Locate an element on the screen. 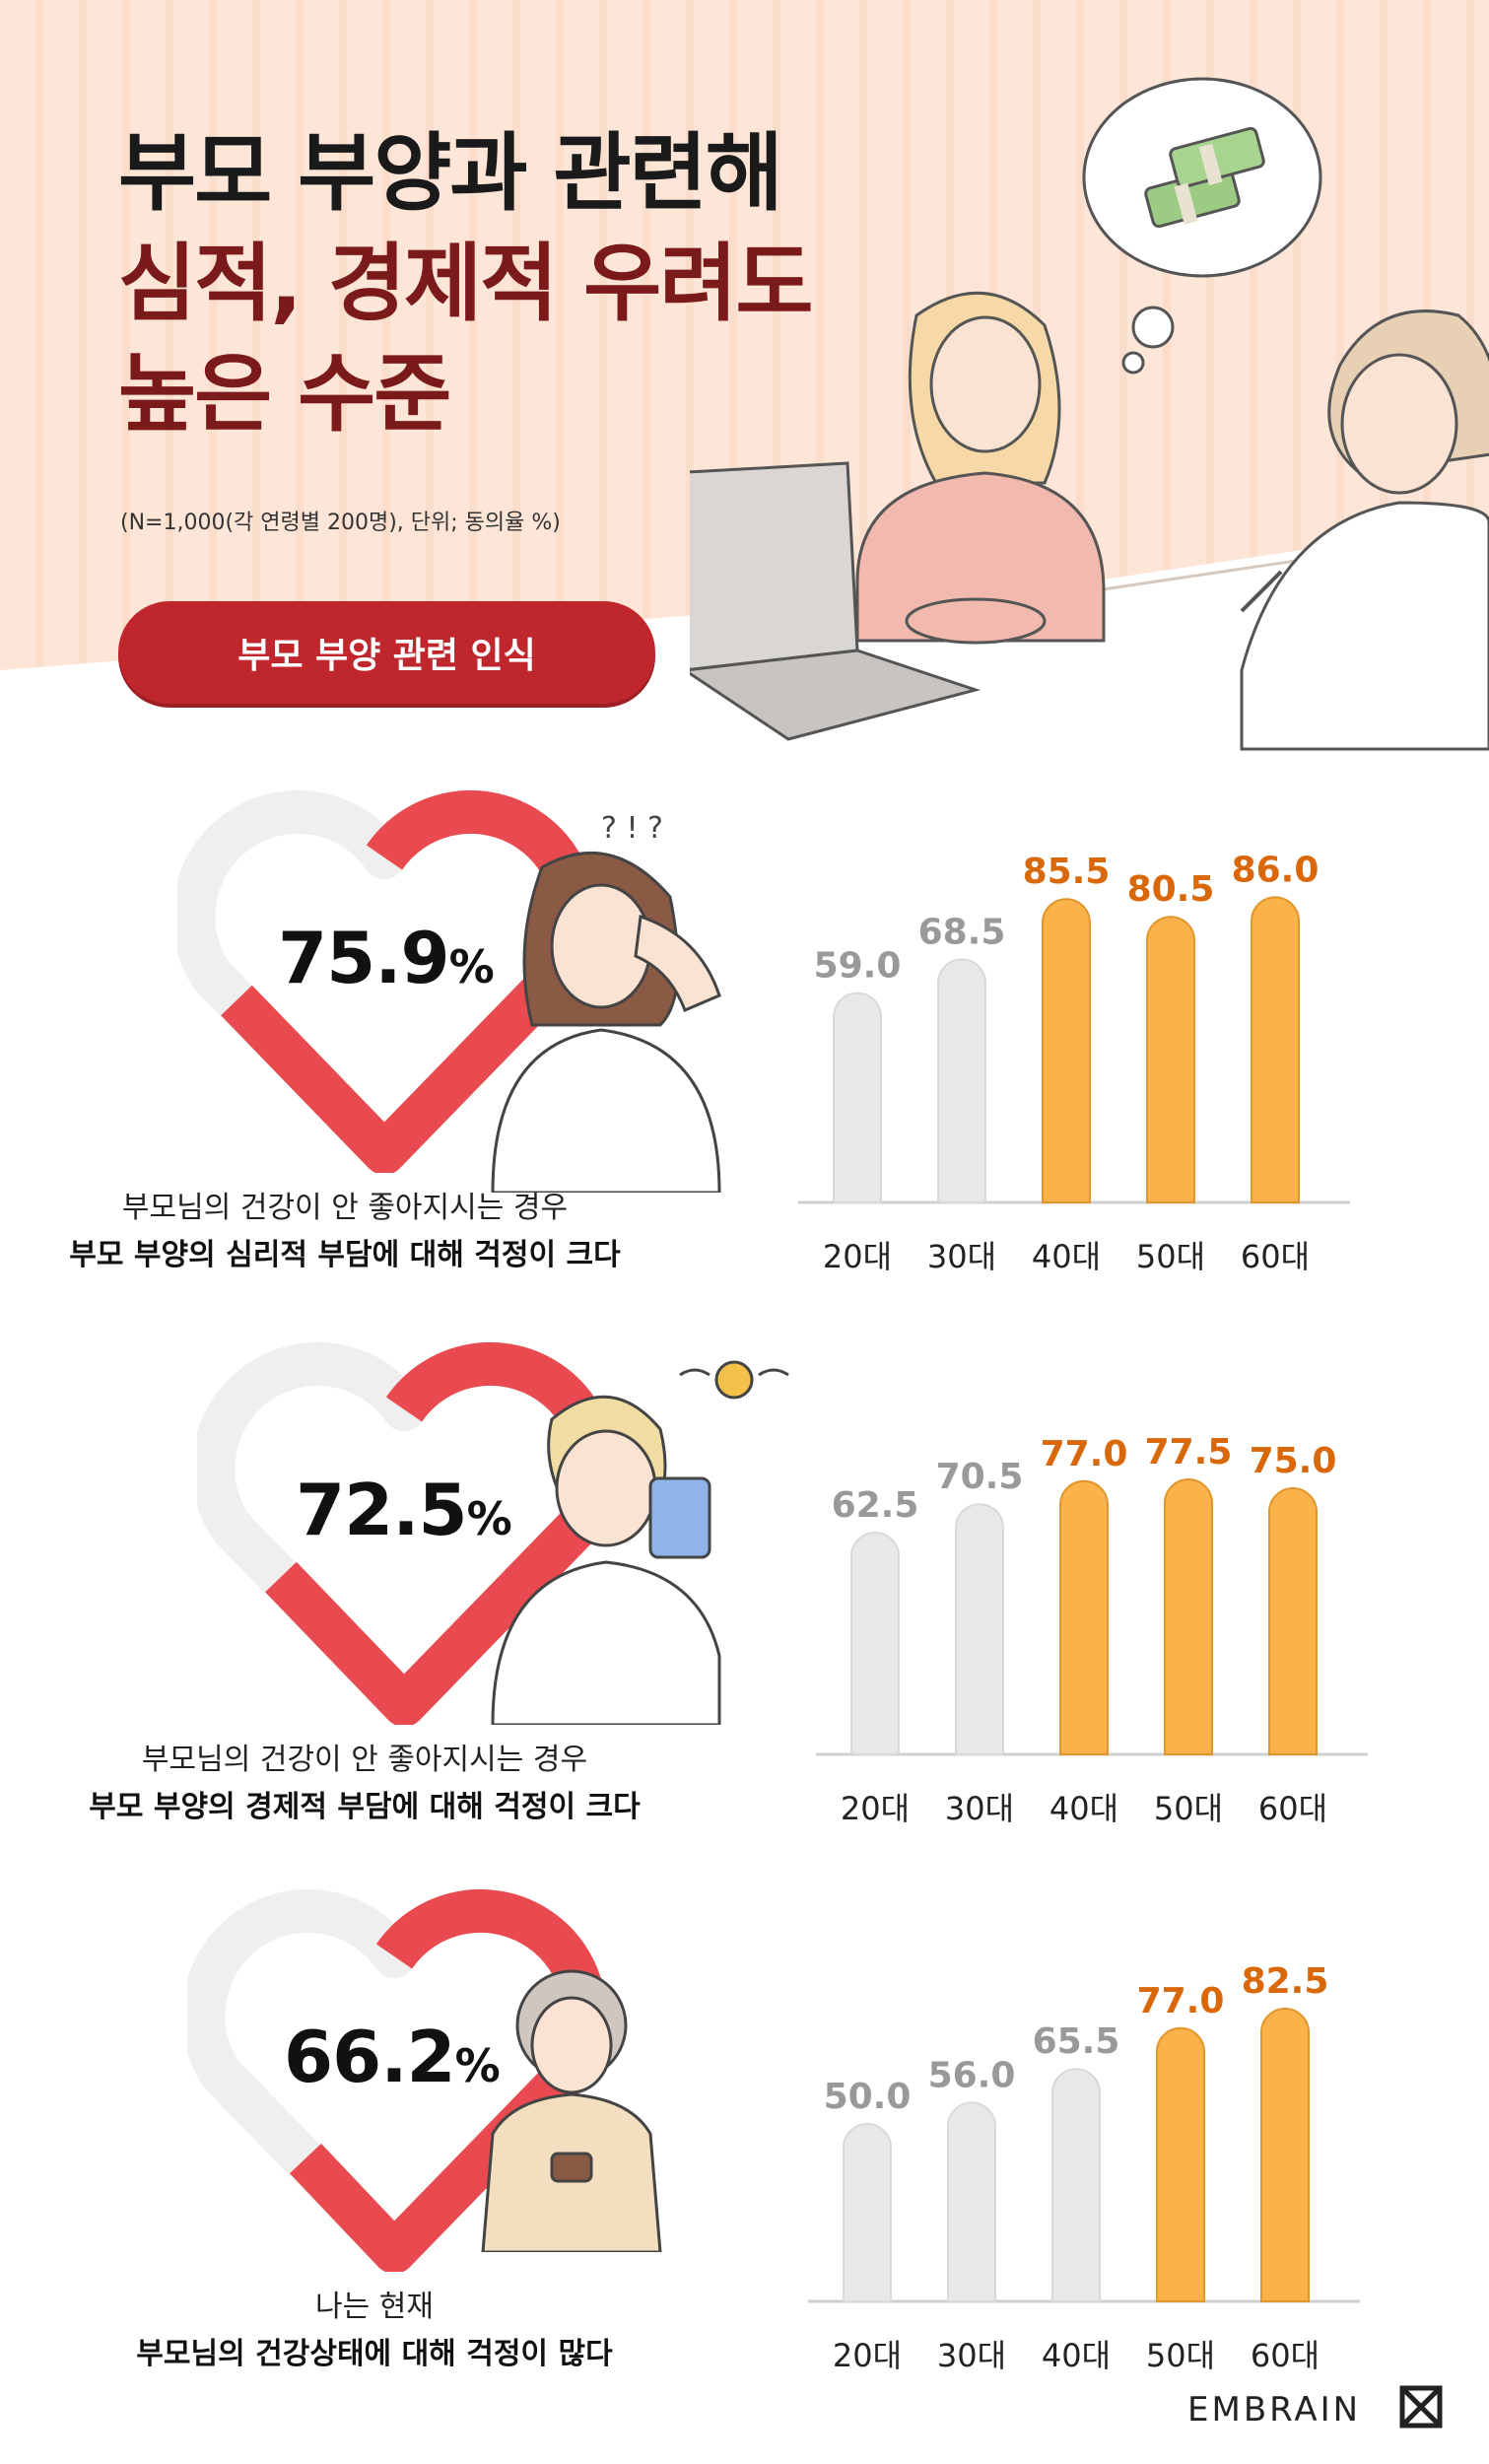 The width and height of the screenshot is (1489, 2464). bar-chart-2: 62.5 20대 70.5 30대 77.0 40대 77.5 50대 75.0 60대 is located at coordinates (1092, 1629).